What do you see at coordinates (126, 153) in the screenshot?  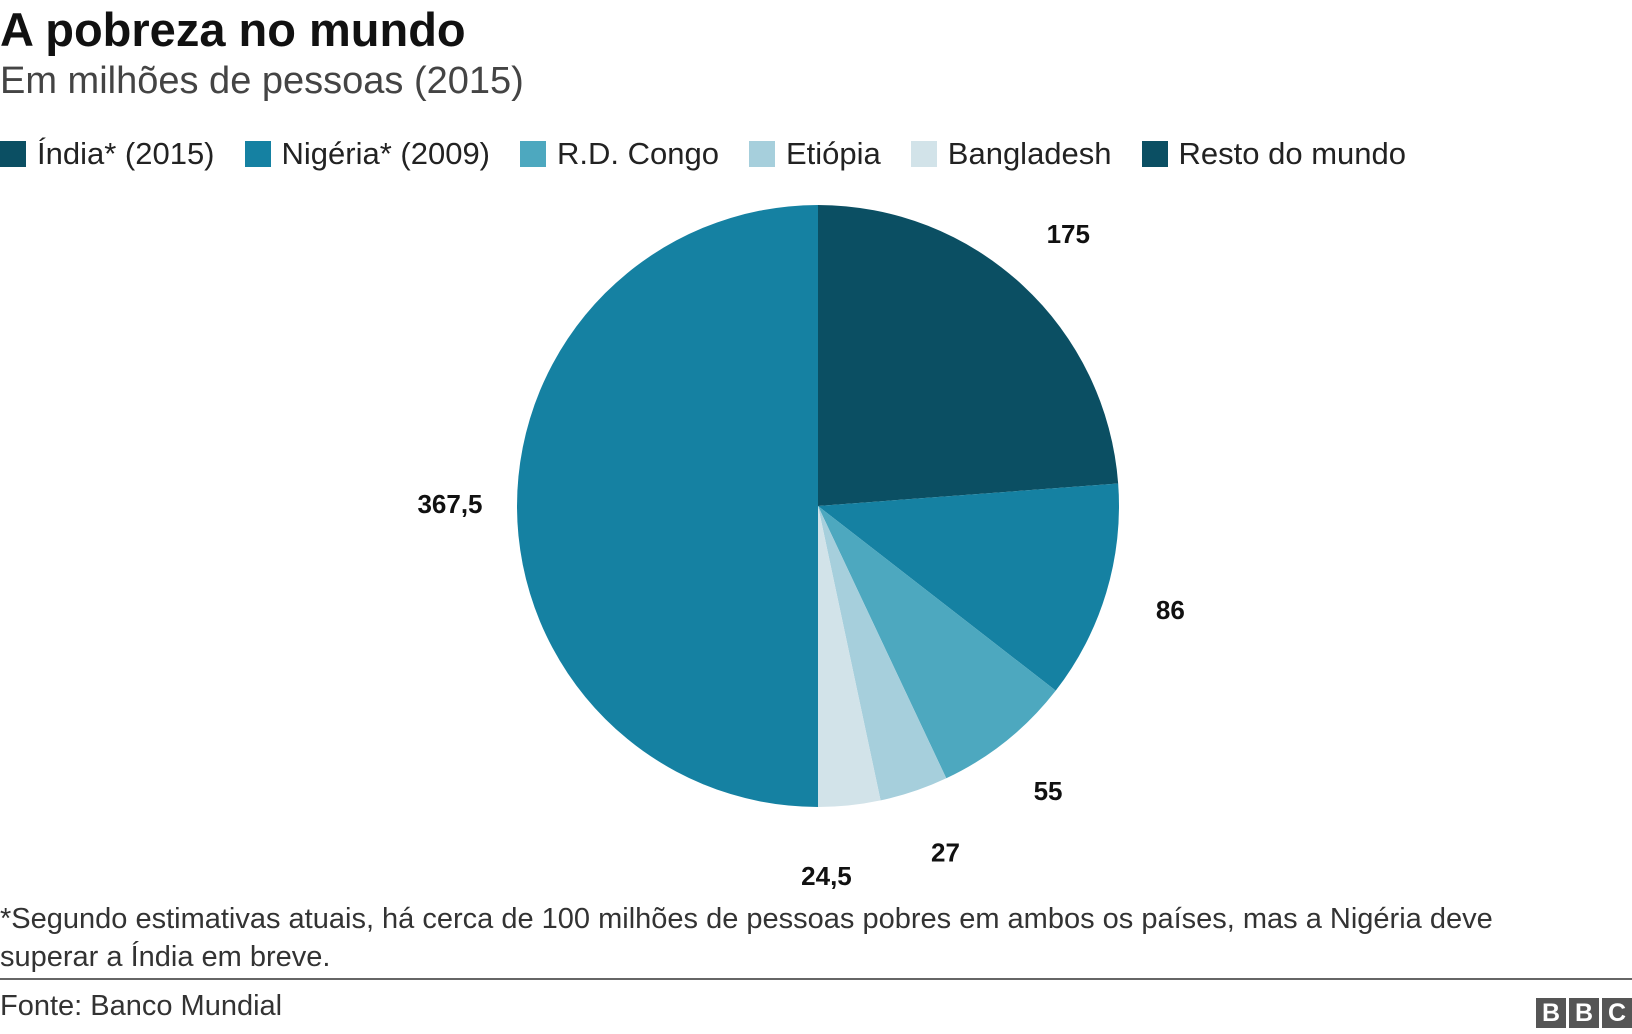 I see `legend-label: Índia* (2015)` at bounding box center [126, 153].